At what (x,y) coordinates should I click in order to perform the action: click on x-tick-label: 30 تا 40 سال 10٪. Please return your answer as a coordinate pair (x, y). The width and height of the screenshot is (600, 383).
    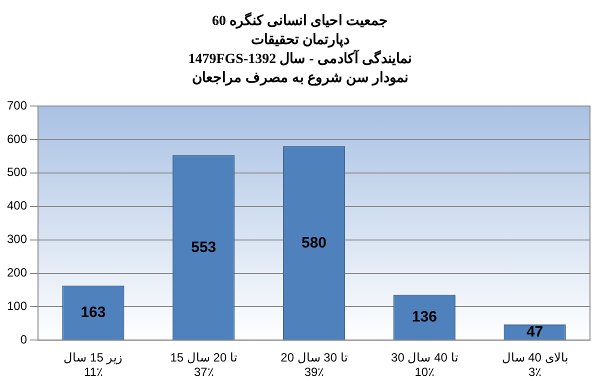
    Looking at the image, I should click on (424, 365).